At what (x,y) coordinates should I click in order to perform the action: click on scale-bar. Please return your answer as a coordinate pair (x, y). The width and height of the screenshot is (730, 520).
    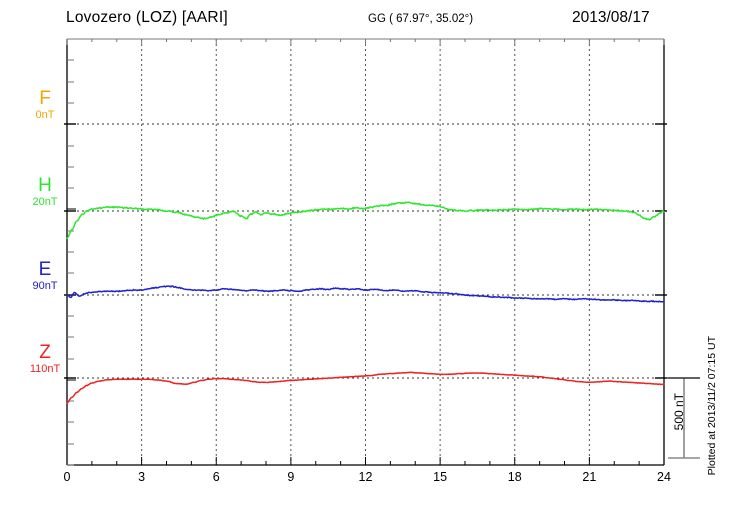
    Looking at the image, I should click on (682, 418).